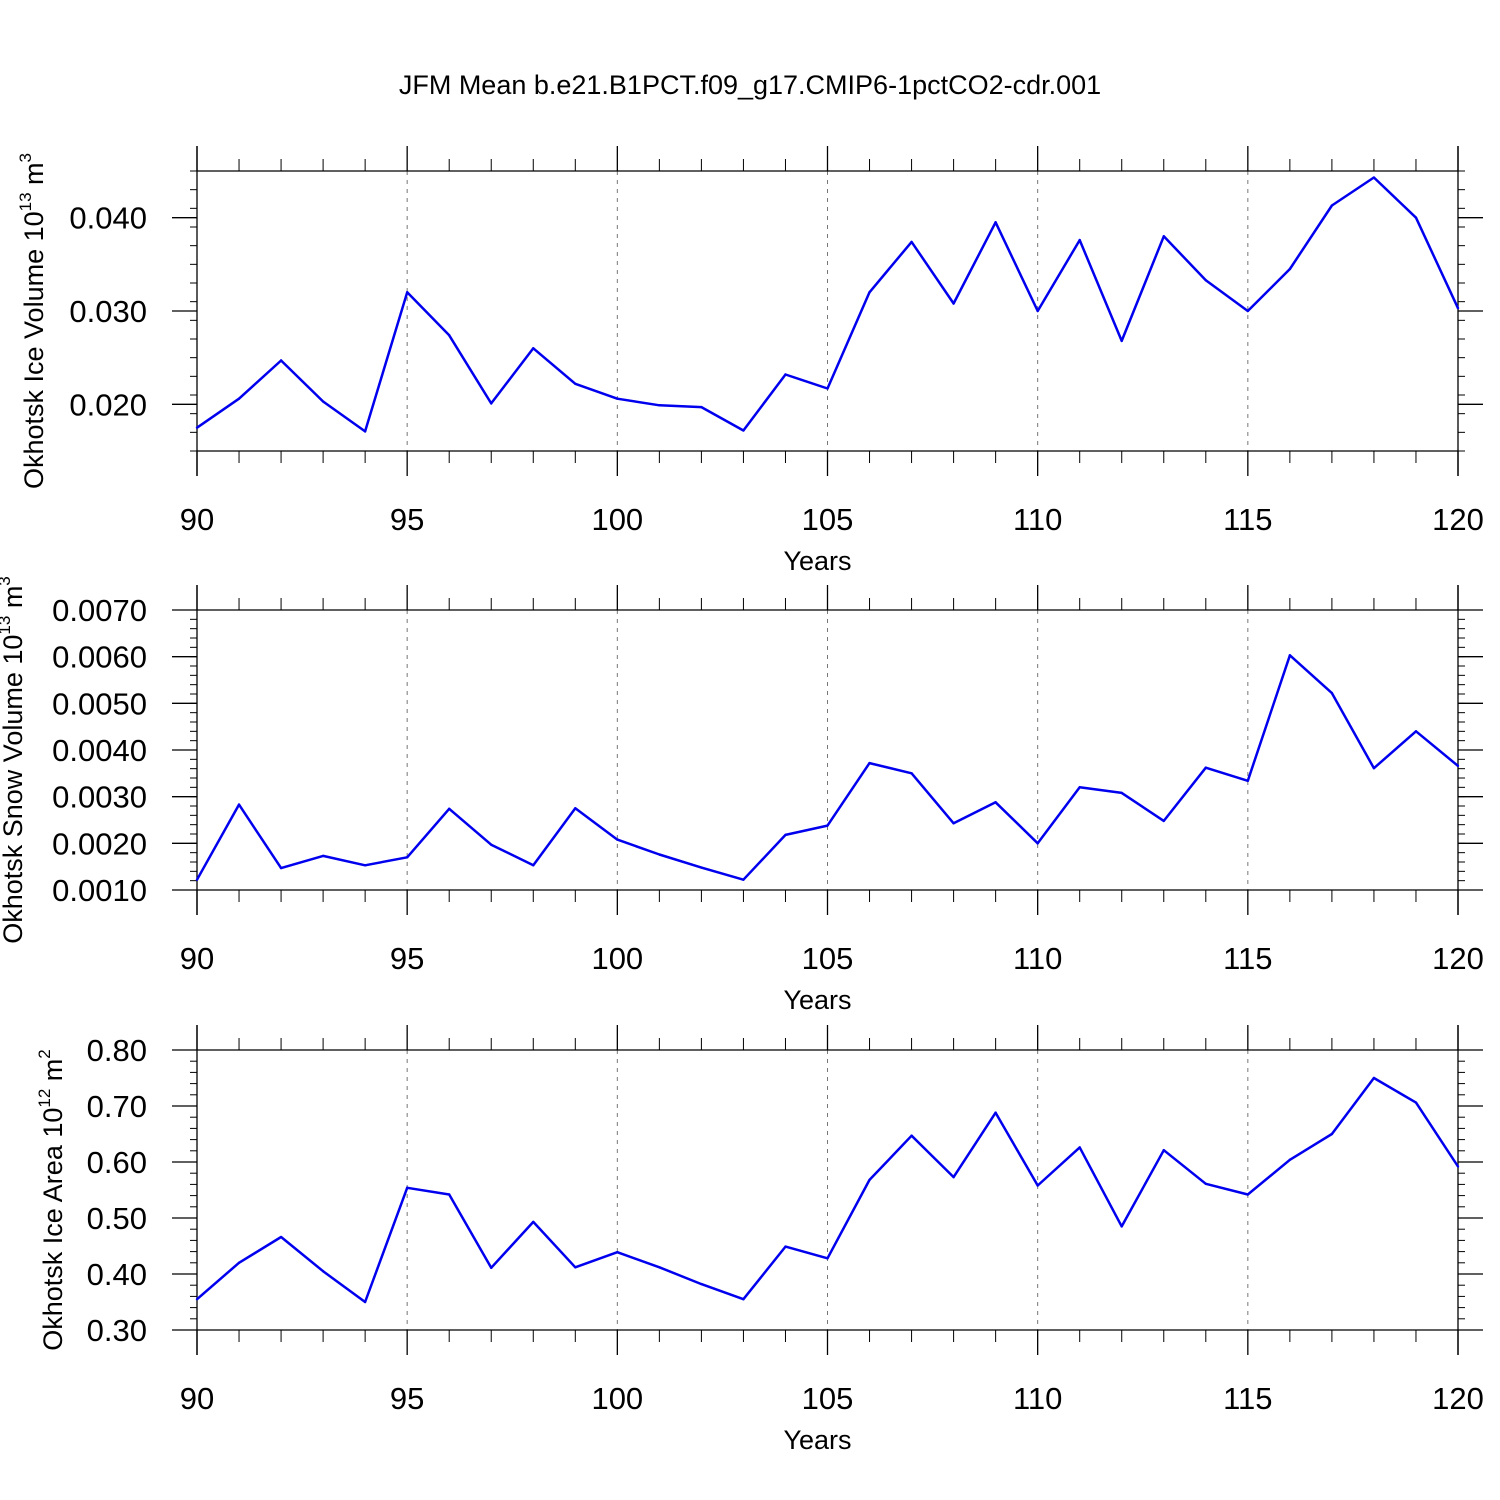  What do you see at coordinates (108, 404) in the screenshot?
I see `y-tick-label: 0.020` at bounding box center [108, 404].